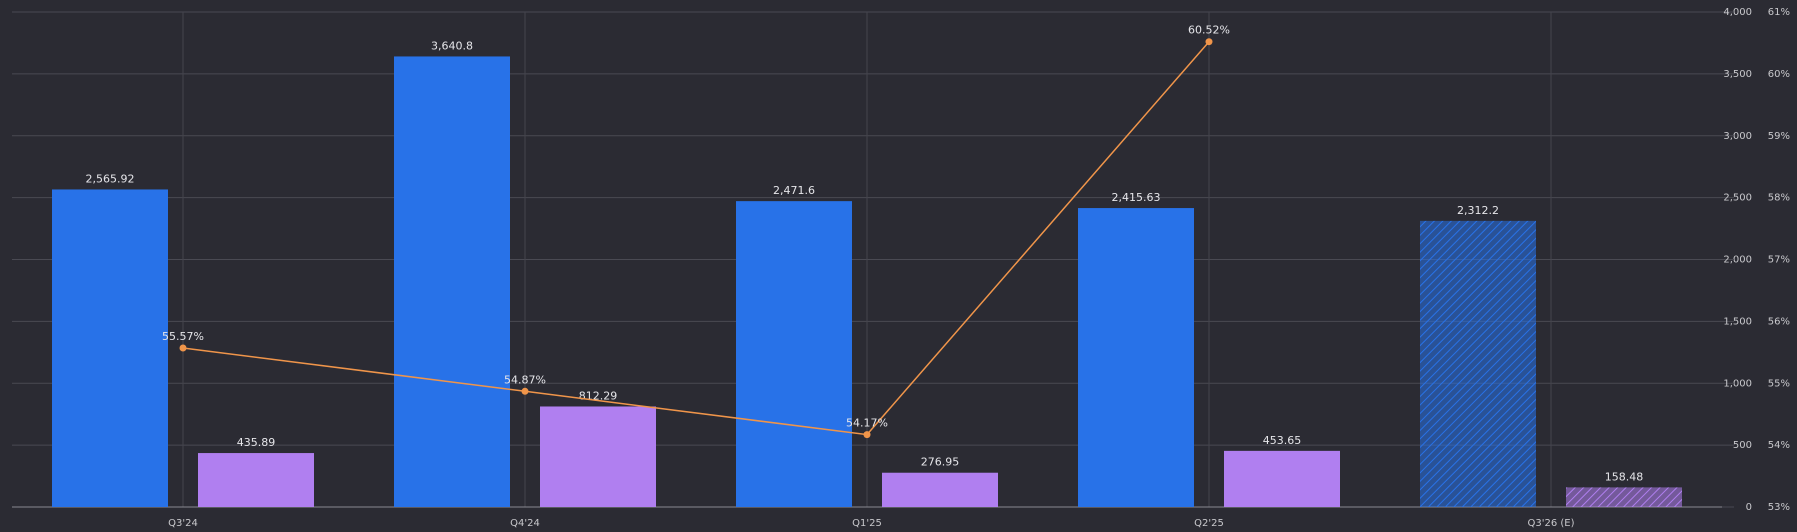  I want to click on y2-tick-label: 53%, so click(1779, 507).